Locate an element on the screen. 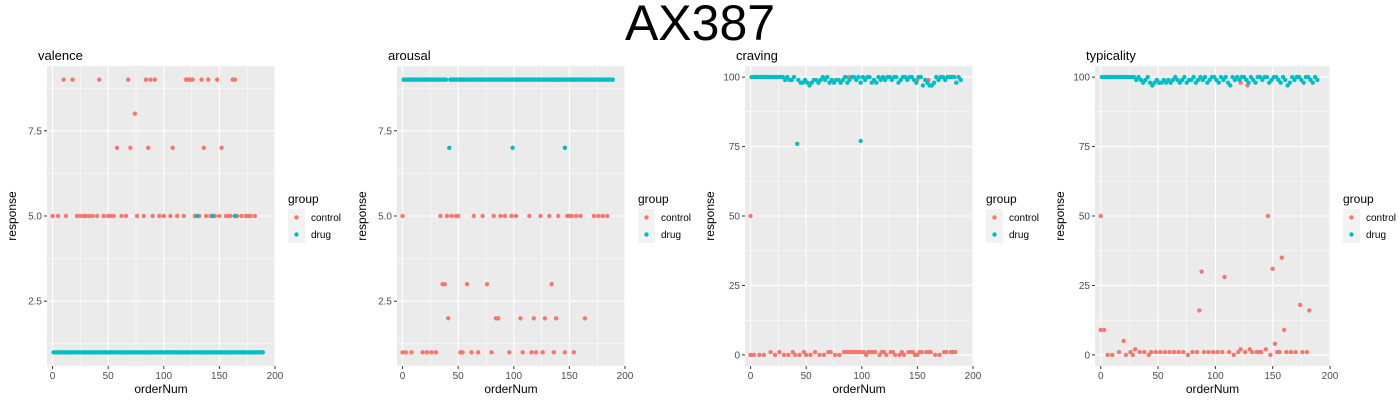 This screenshot has height=400, width=1400. panel-title: craving is located at coordinates (757, 55).